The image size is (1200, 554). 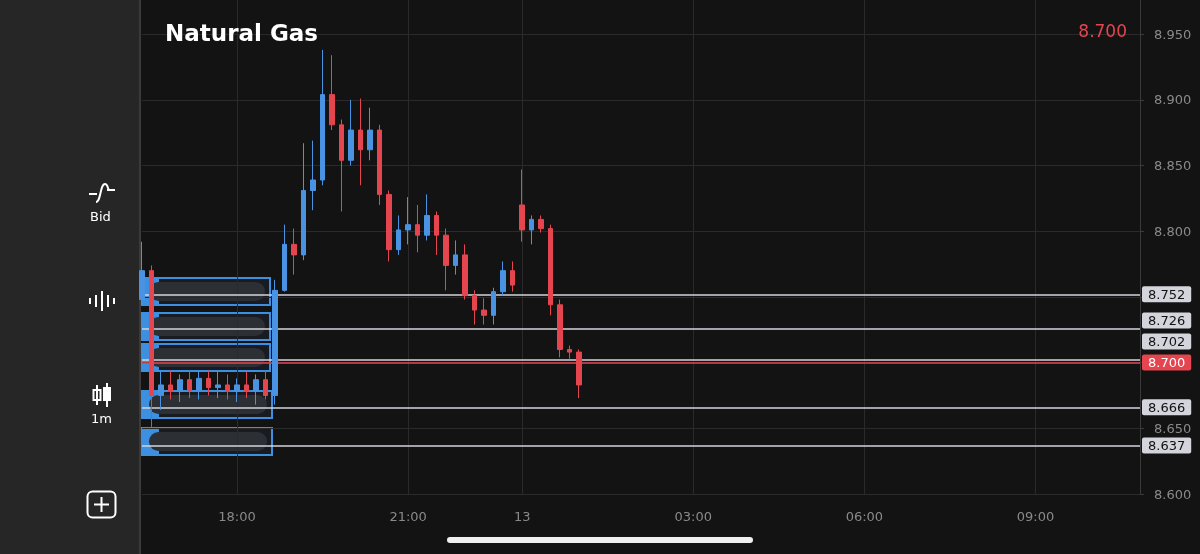 What do you see at coordinates (101, 418) in the screenshot?
I see `text: 1m` at bounding box center [101, 418].